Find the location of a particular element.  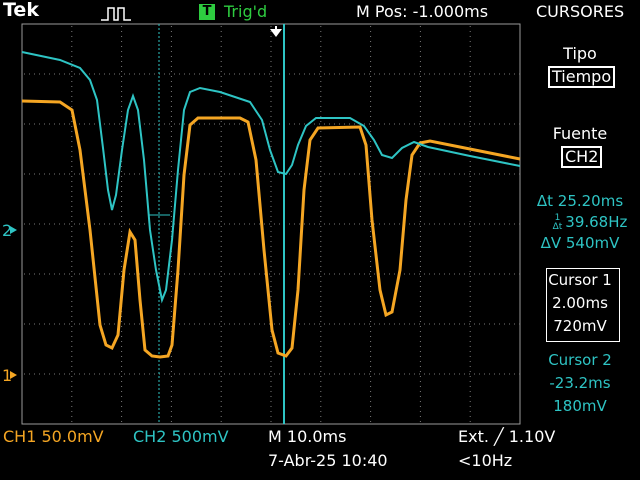

ch2-marker: 2 is located at coordinates (7, 230).